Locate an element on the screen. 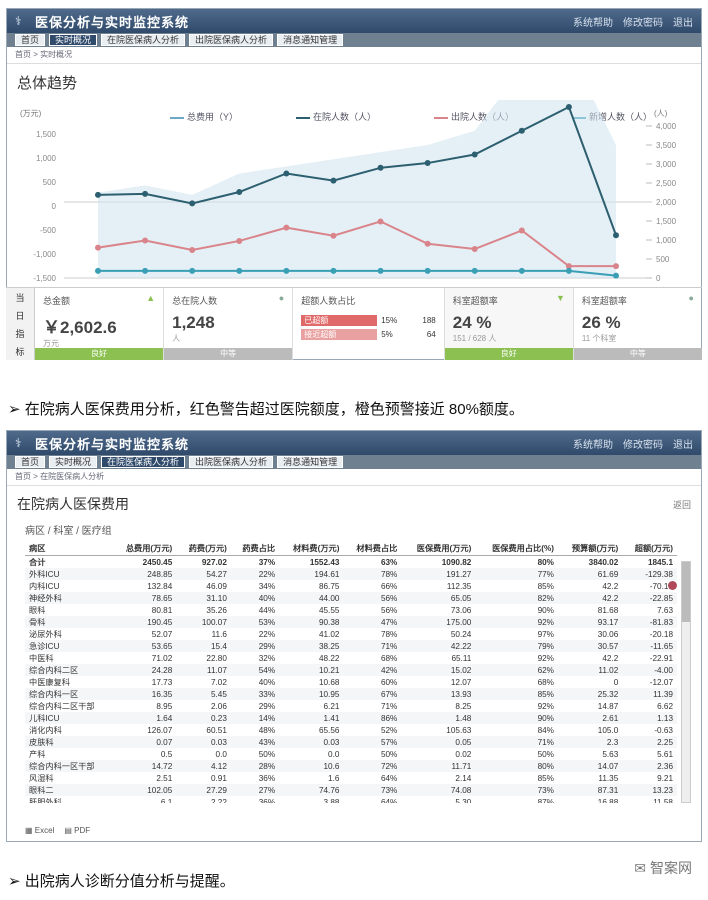 The height and width of the screenshot is (900, 708). table-row: 肝胆外科 6.1 2.22 36% 3.88 64% 5.30 87% 16.88 11.58 is located at coordinates (351, 800).